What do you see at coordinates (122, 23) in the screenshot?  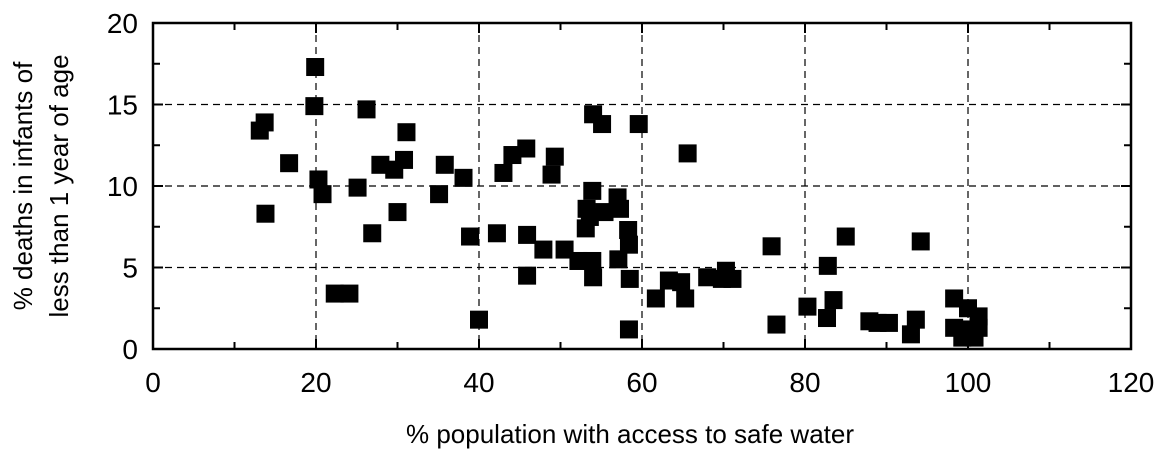 I see `y-tick-label: 20` at bounding box center [122, 23].